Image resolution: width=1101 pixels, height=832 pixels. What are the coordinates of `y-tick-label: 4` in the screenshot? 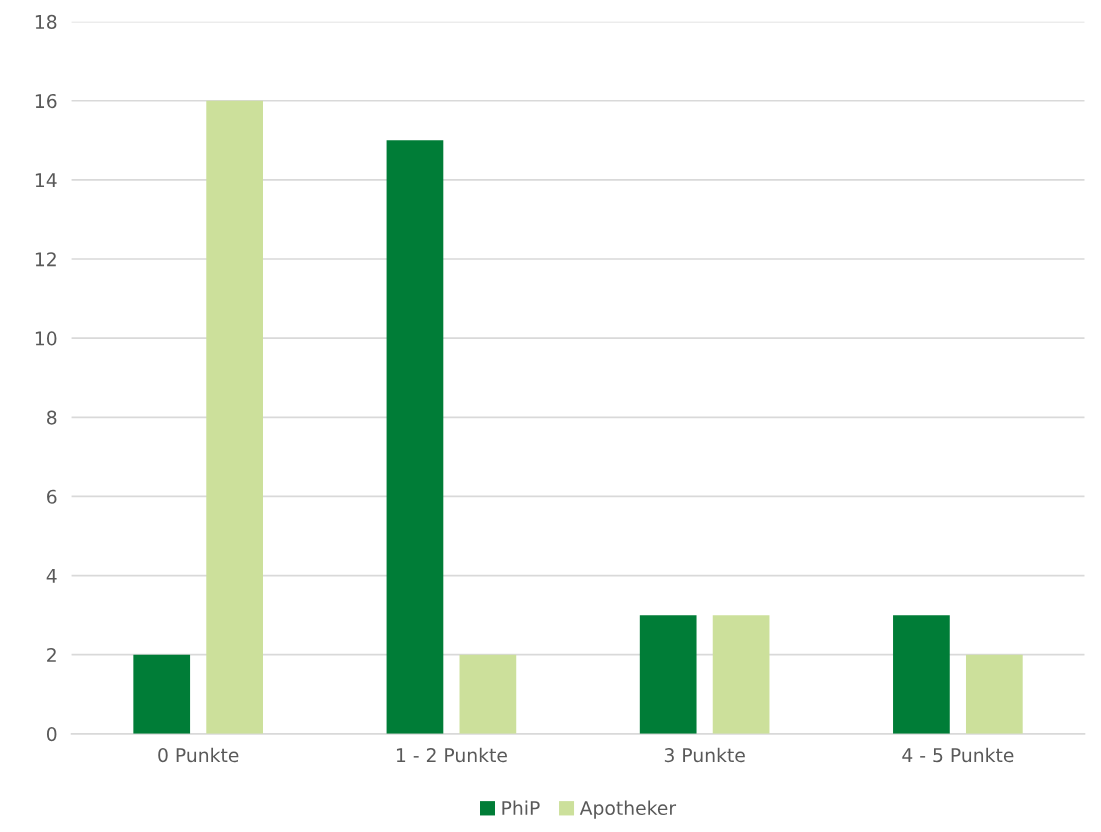 It's located at (51, 576).